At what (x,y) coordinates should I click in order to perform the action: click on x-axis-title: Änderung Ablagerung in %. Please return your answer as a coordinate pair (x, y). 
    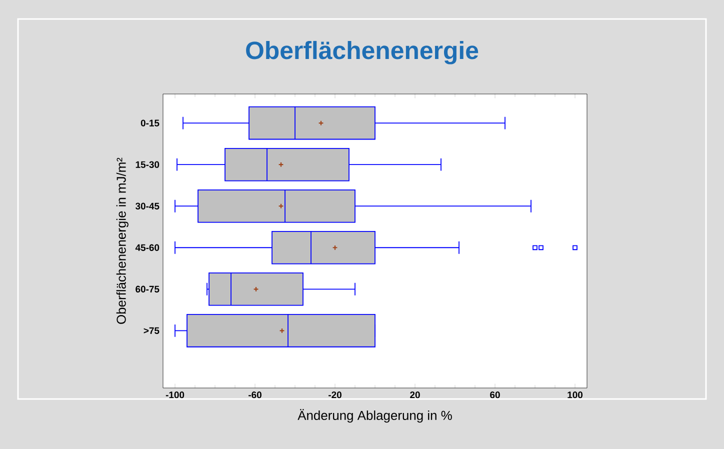
    Looking at the image, I should click on (375, 416).